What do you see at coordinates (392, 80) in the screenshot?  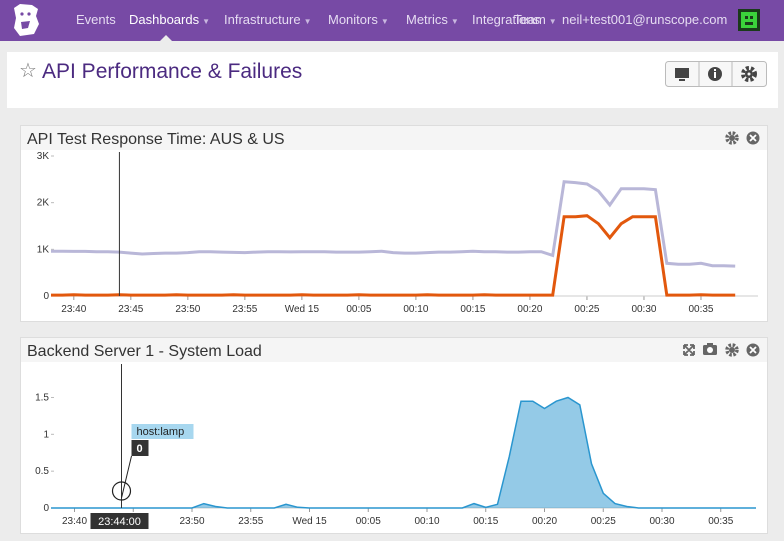 I see `dashboard-header: ☆ API Performance & Failures` at bounding box center [392, 80].